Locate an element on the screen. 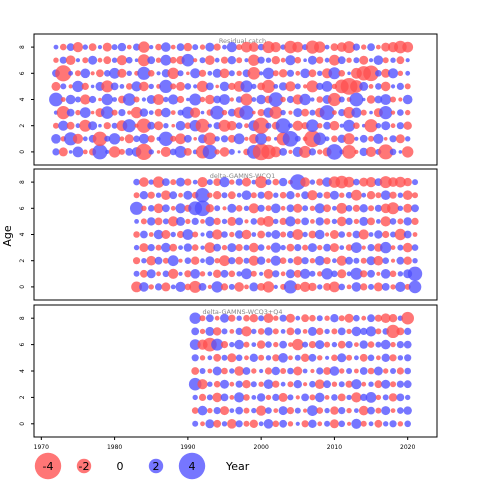  x-tick-label: 1990 is located at coordinates (187, 447).